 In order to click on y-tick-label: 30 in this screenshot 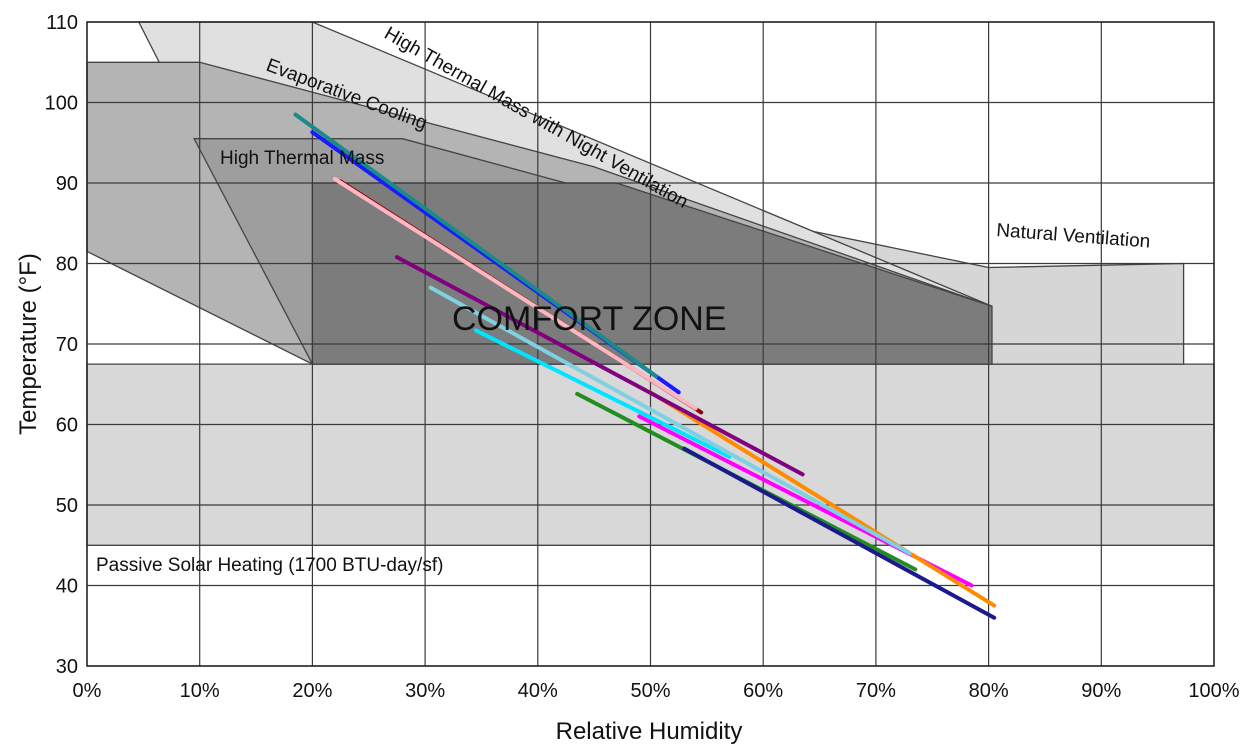, I will do `click(67, 667)`.